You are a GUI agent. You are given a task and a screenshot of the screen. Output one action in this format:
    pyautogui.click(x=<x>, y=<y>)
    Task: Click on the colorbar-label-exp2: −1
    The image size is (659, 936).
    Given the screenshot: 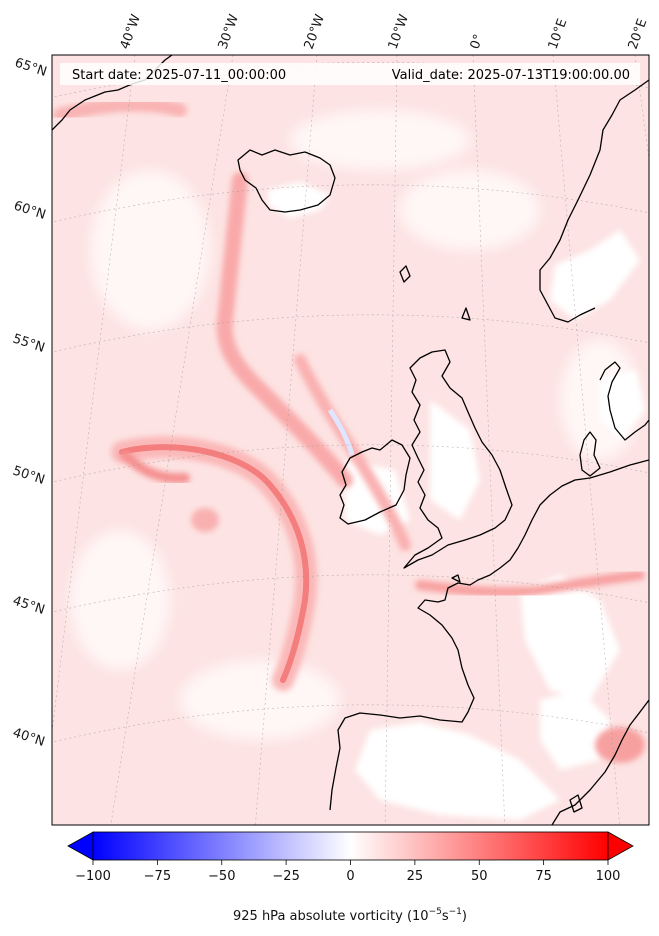 What is the action you would take?
    pyautogui.click(x=455, y=912)
    